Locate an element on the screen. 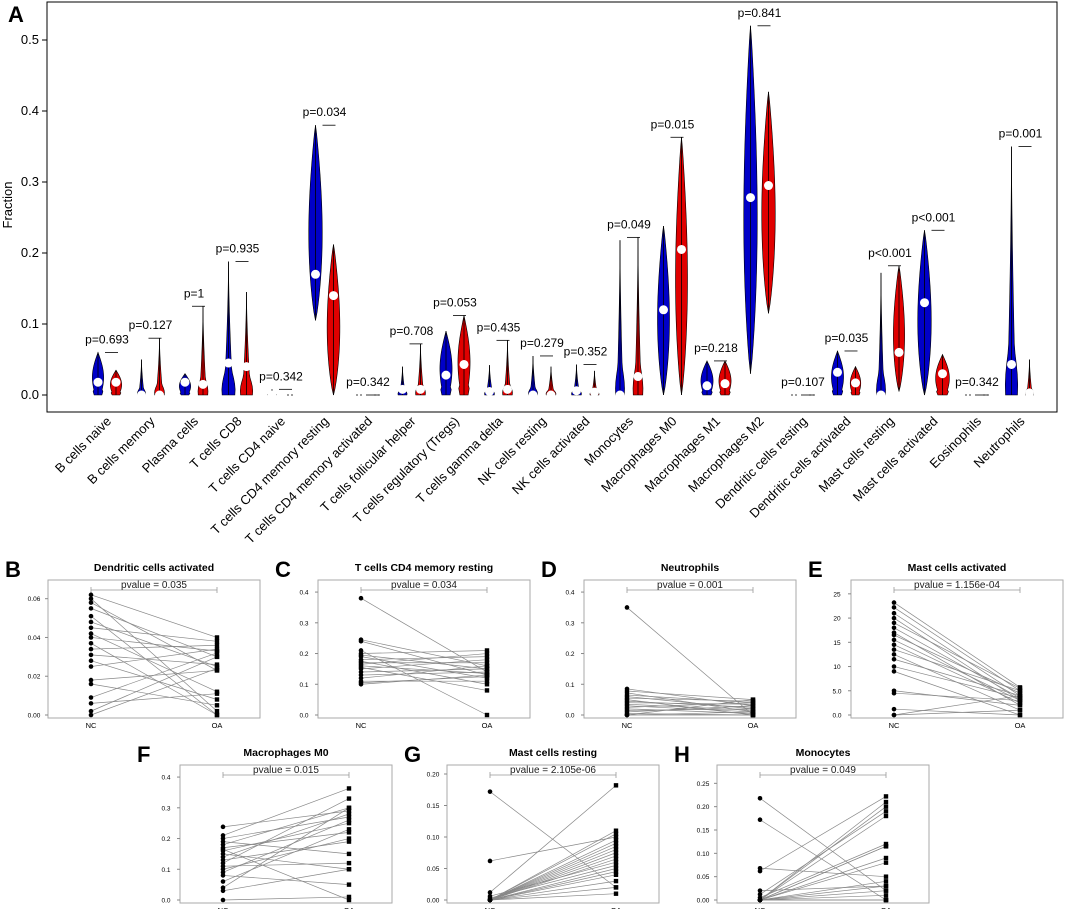  p-value-label: p=0.034 is located at coordinates (325, 112).